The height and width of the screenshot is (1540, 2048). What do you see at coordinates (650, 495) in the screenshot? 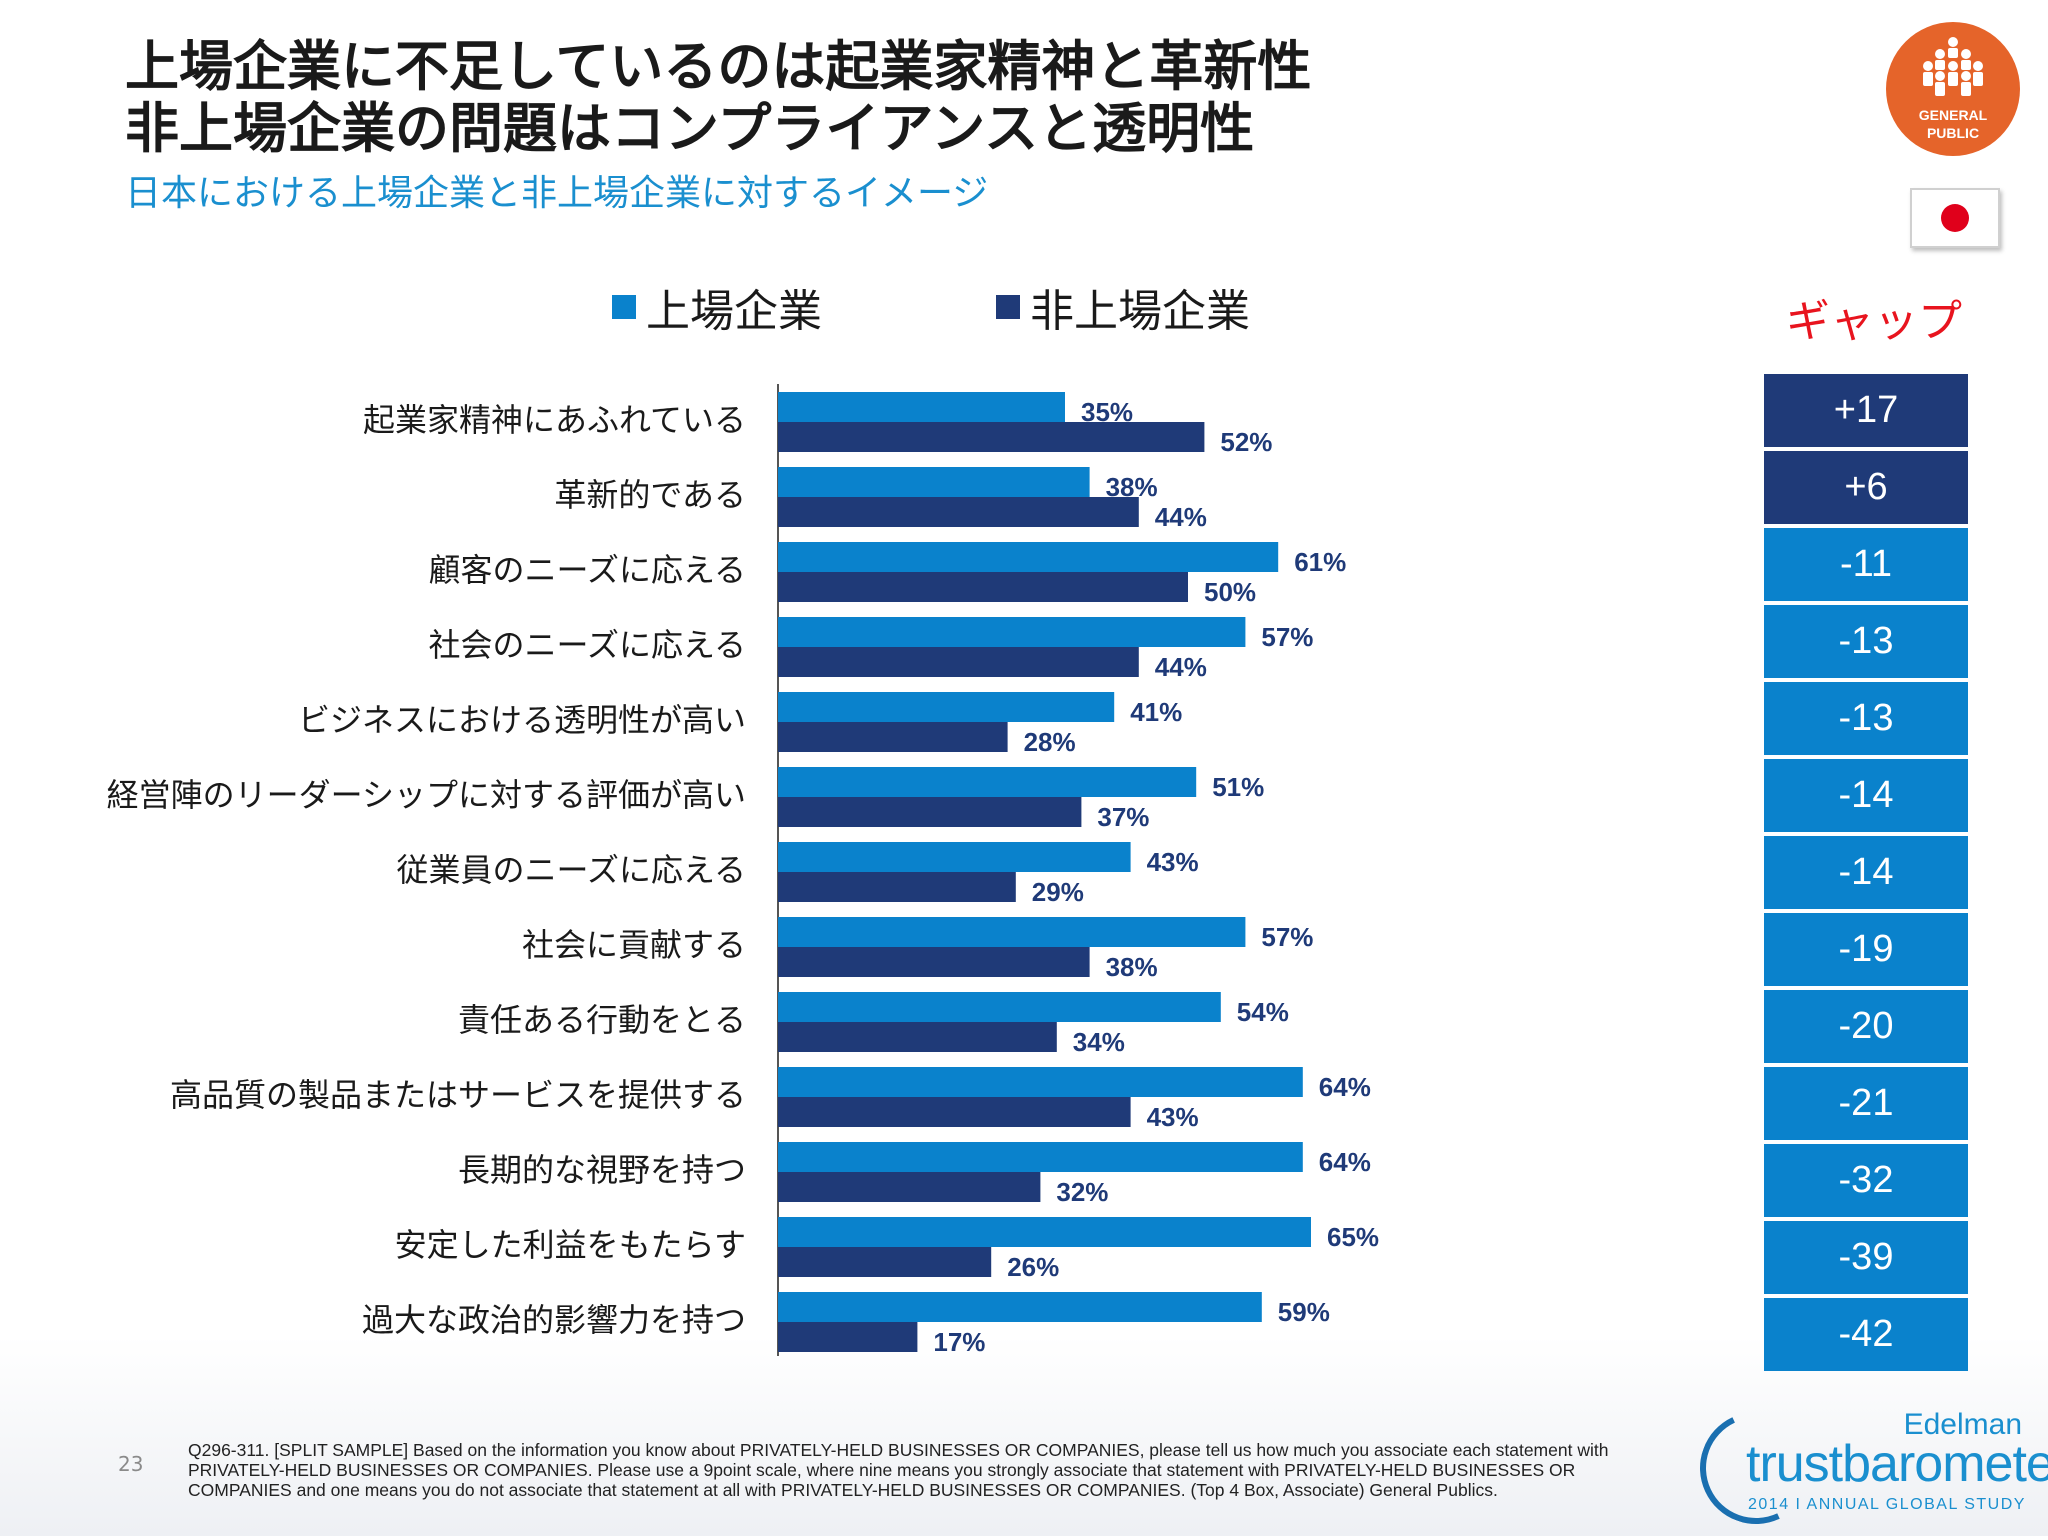
I see `category-label: 革新的である` at bounding box center [650, 495].